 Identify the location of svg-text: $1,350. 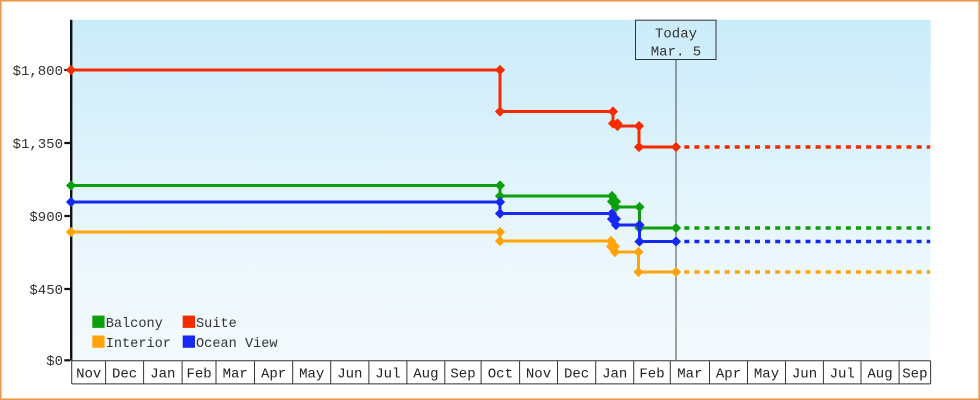
(38, 145).